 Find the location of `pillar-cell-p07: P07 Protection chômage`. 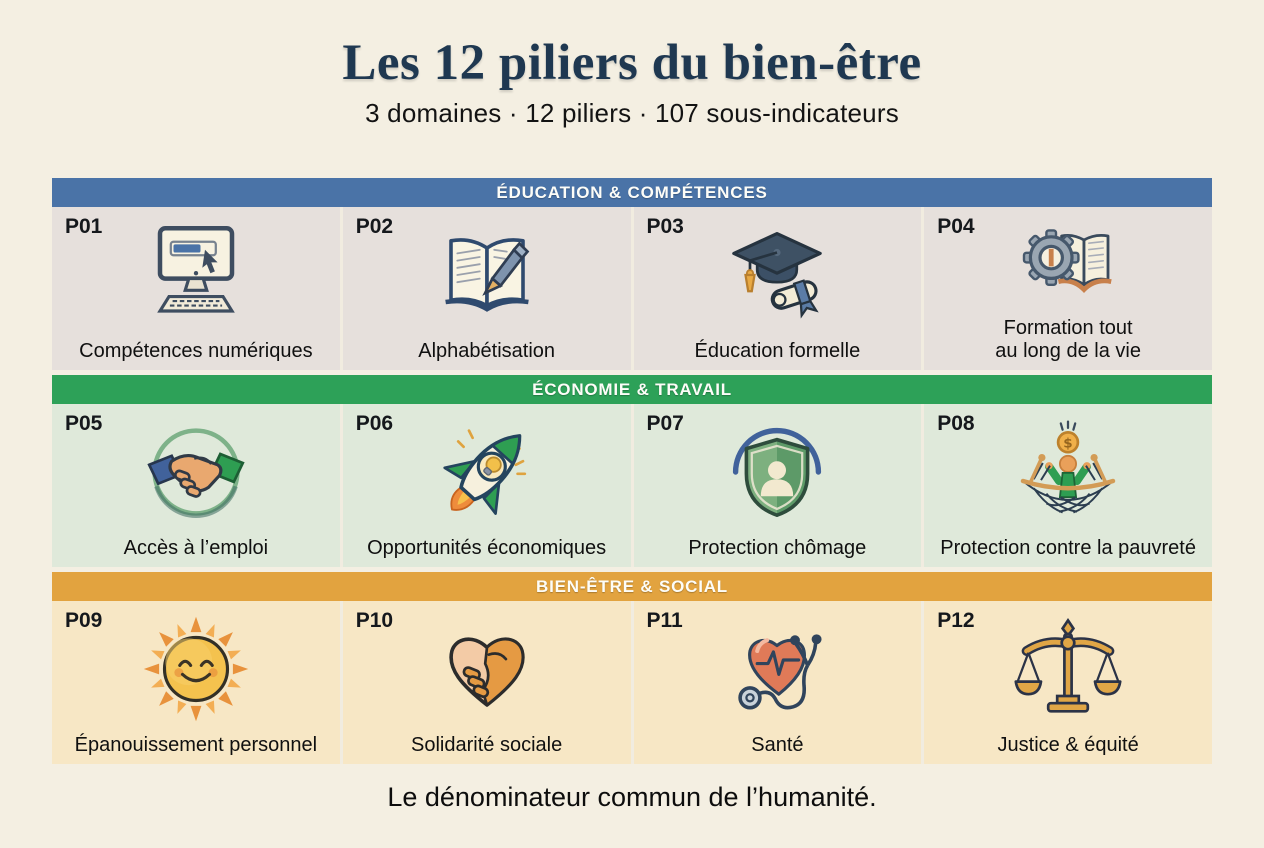

pillar-cell-p07: P07 Protection chômage is located at coordinates (777, 485).